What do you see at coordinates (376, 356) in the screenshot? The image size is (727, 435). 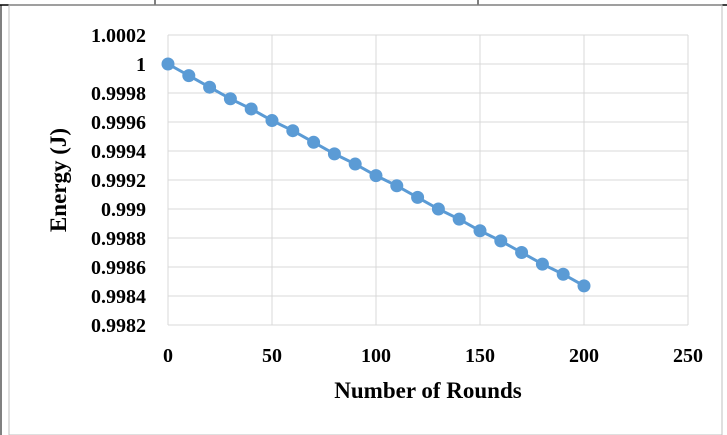 I see `x-tick-label: 100` at bounding box center [376, 356].